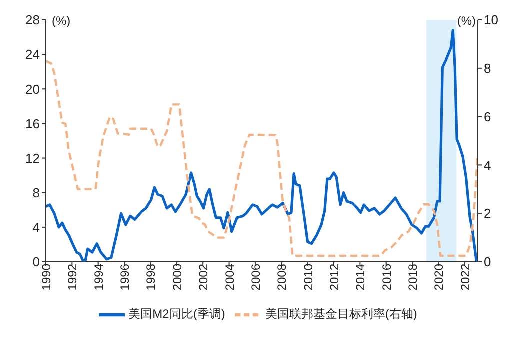 This screenshot has height=340, width=530. Describe the element at coordinates (387, 277) in the screenshot. I see `x-tick-label: 2016` at that location.